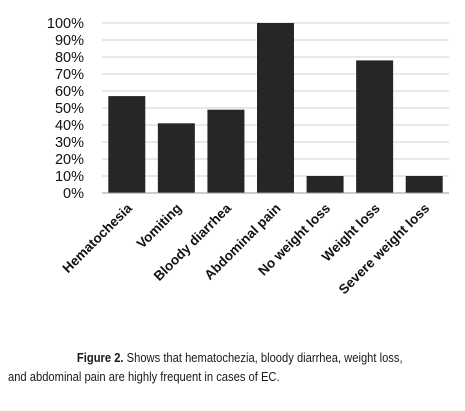 The width and height of the screenshot is (465, 411). I want to click on y-axis-tick-labels: 0%10%20%30%40%50%60%70%80%90%100%, so click(65, 109).